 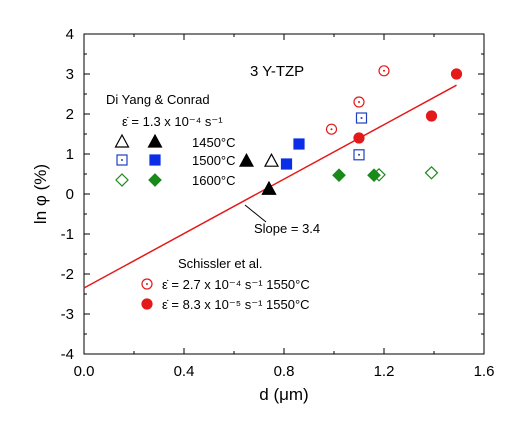 I want to click on legend-group-title-2: Schissler et al., so click(x=220, y=263).